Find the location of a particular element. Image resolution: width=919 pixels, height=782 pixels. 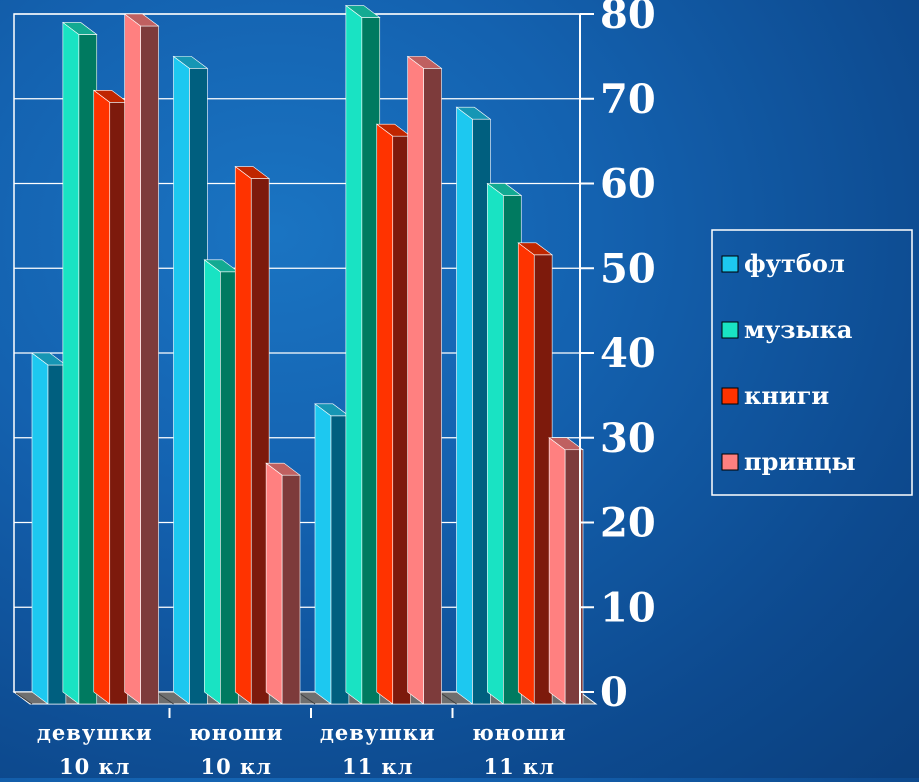

legend-item-книги: книги is located at coordinates (775, 395).